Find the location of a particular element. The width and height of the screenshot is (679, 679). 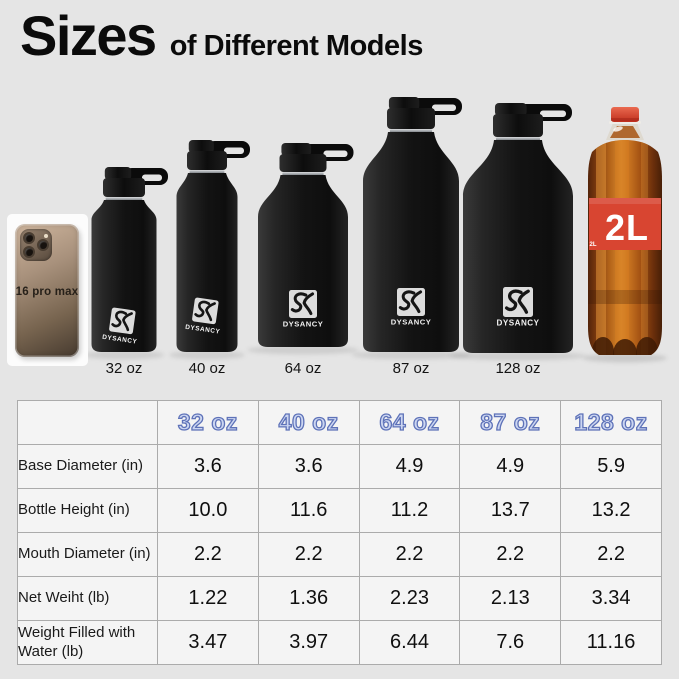

table-cell: 13.2 is located at coordinates (611, 510).